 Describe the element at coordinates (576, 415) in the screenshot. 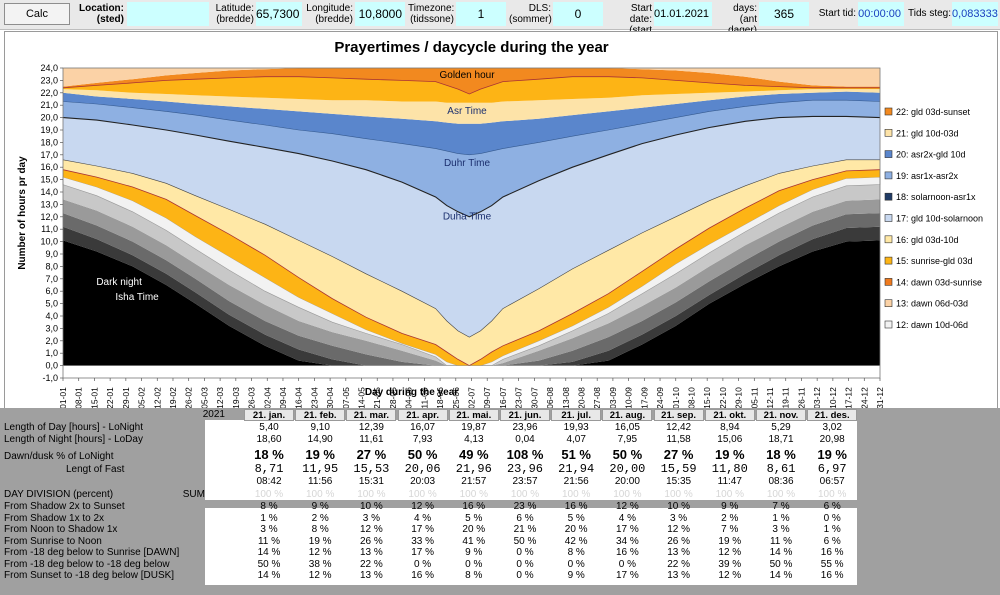

I see `month-header: 21. jul.` at that location.